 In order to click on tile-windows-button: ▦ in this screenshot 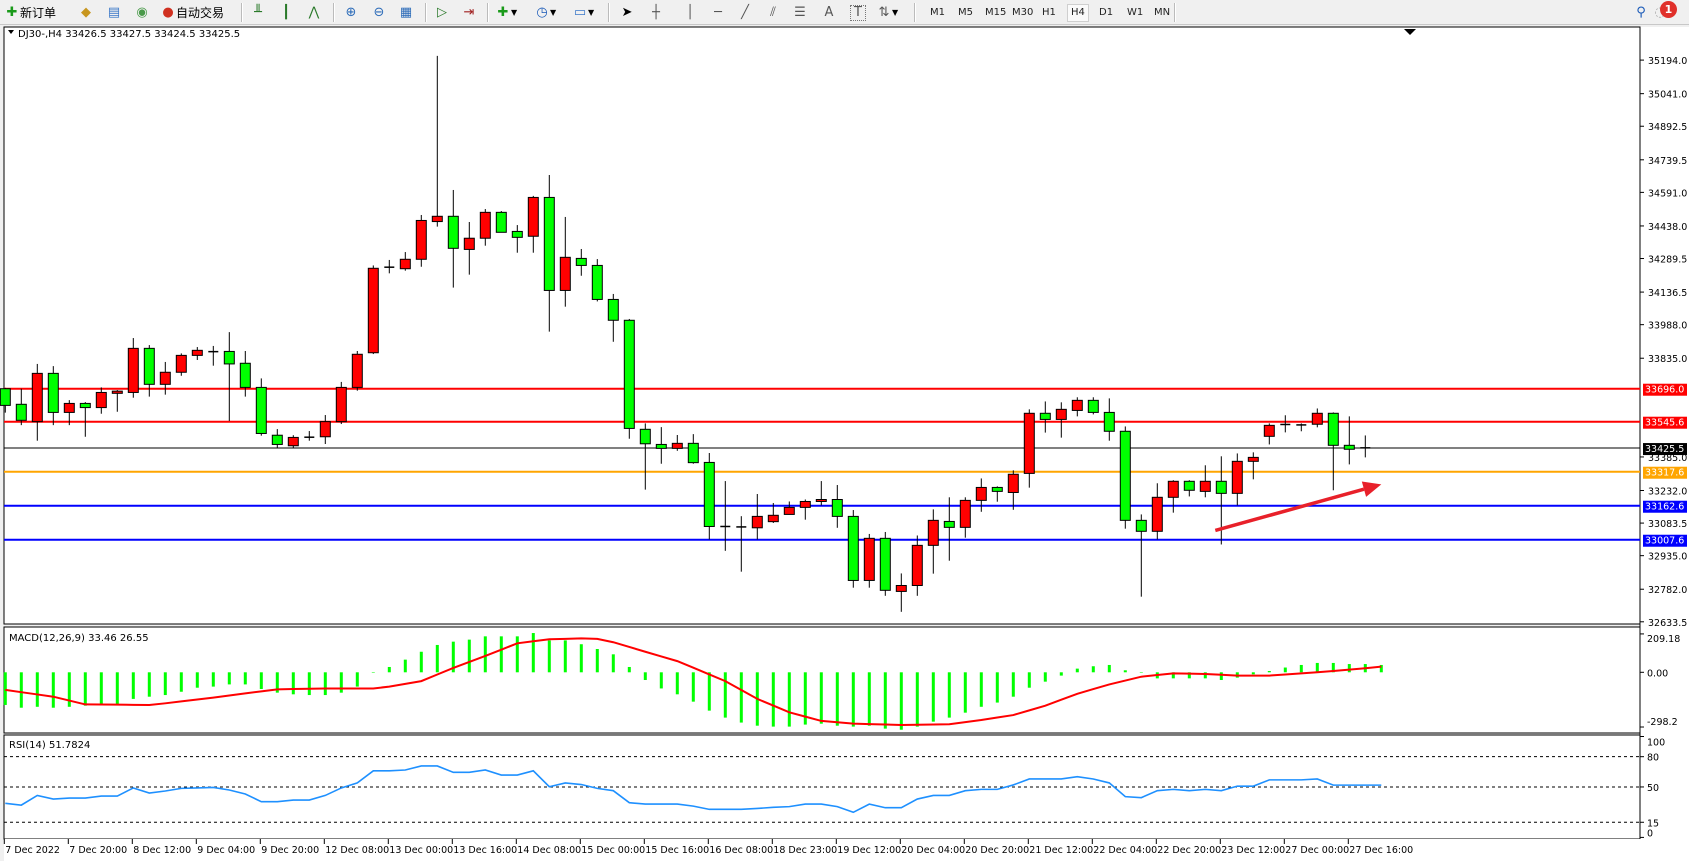, I will do `click(406, 12)`.